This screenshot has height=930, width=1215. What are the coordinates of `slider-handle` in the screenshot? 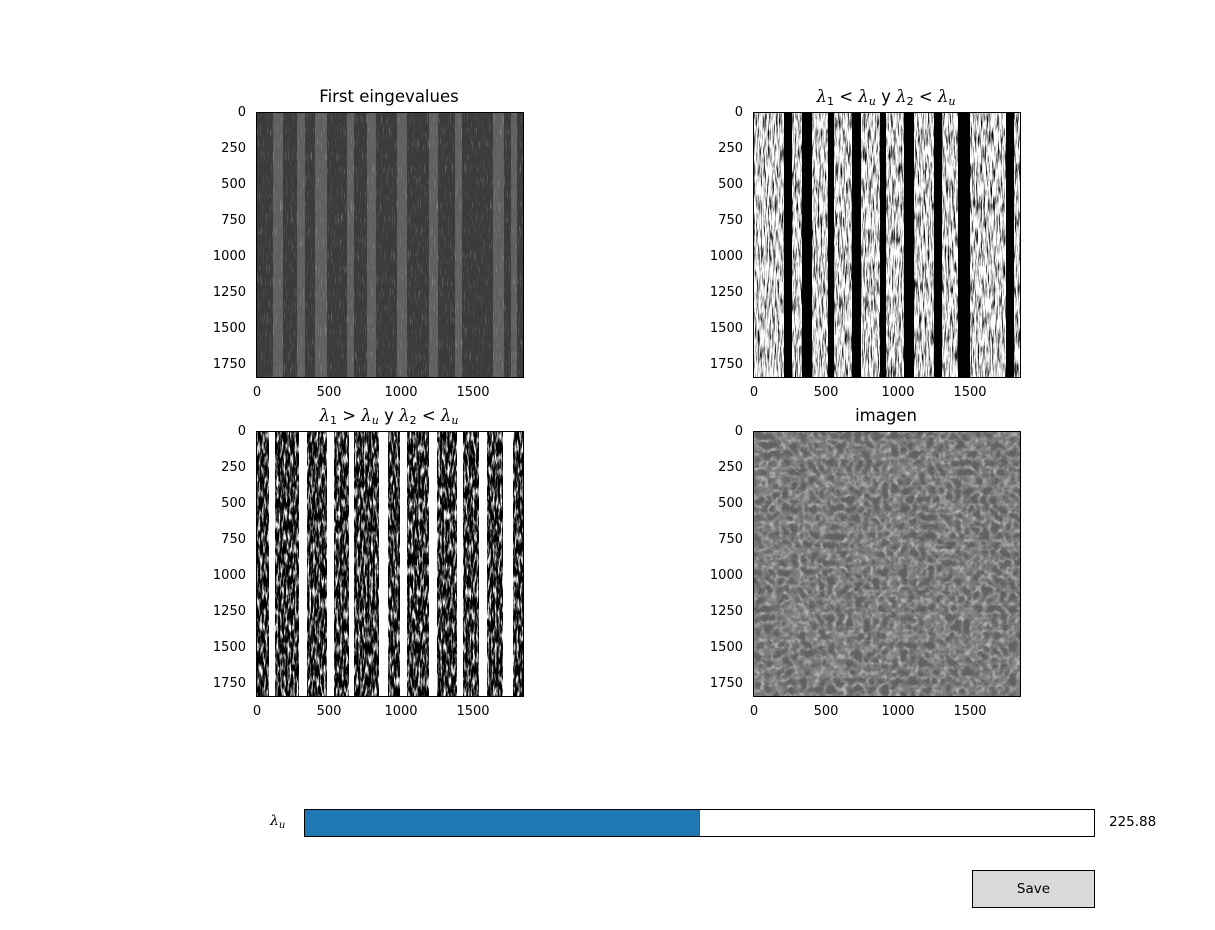 It's located at (699, 823).